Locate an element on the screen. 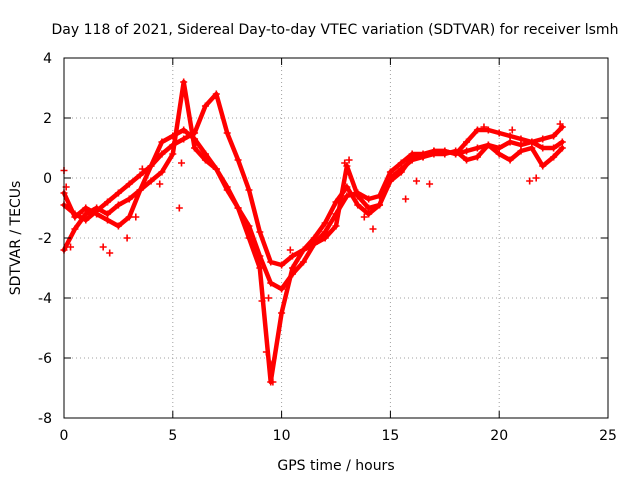 The image size is (640, 480). y-axis-label: SDTVAR / TECUs is located at coordinates (16, 238).